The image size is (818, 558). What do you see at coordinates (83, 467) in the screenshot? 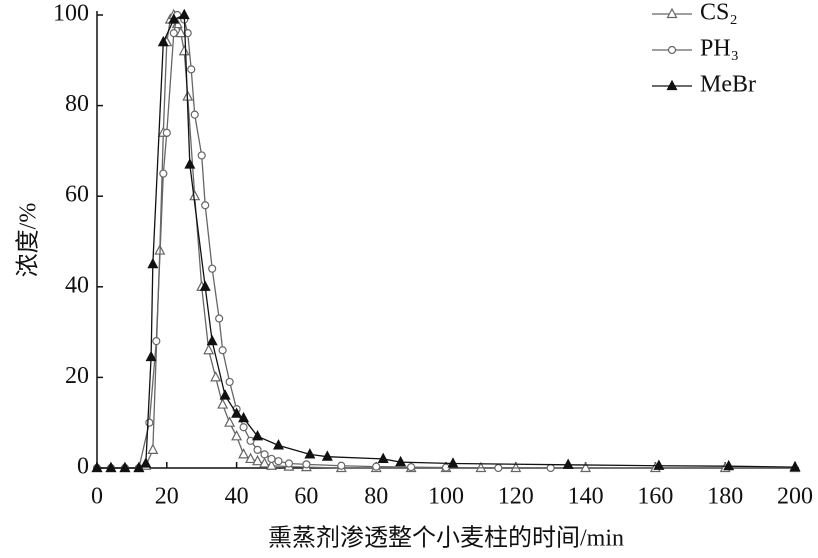
I see `y-tick-label: 0` at bounding box center [83, 467].